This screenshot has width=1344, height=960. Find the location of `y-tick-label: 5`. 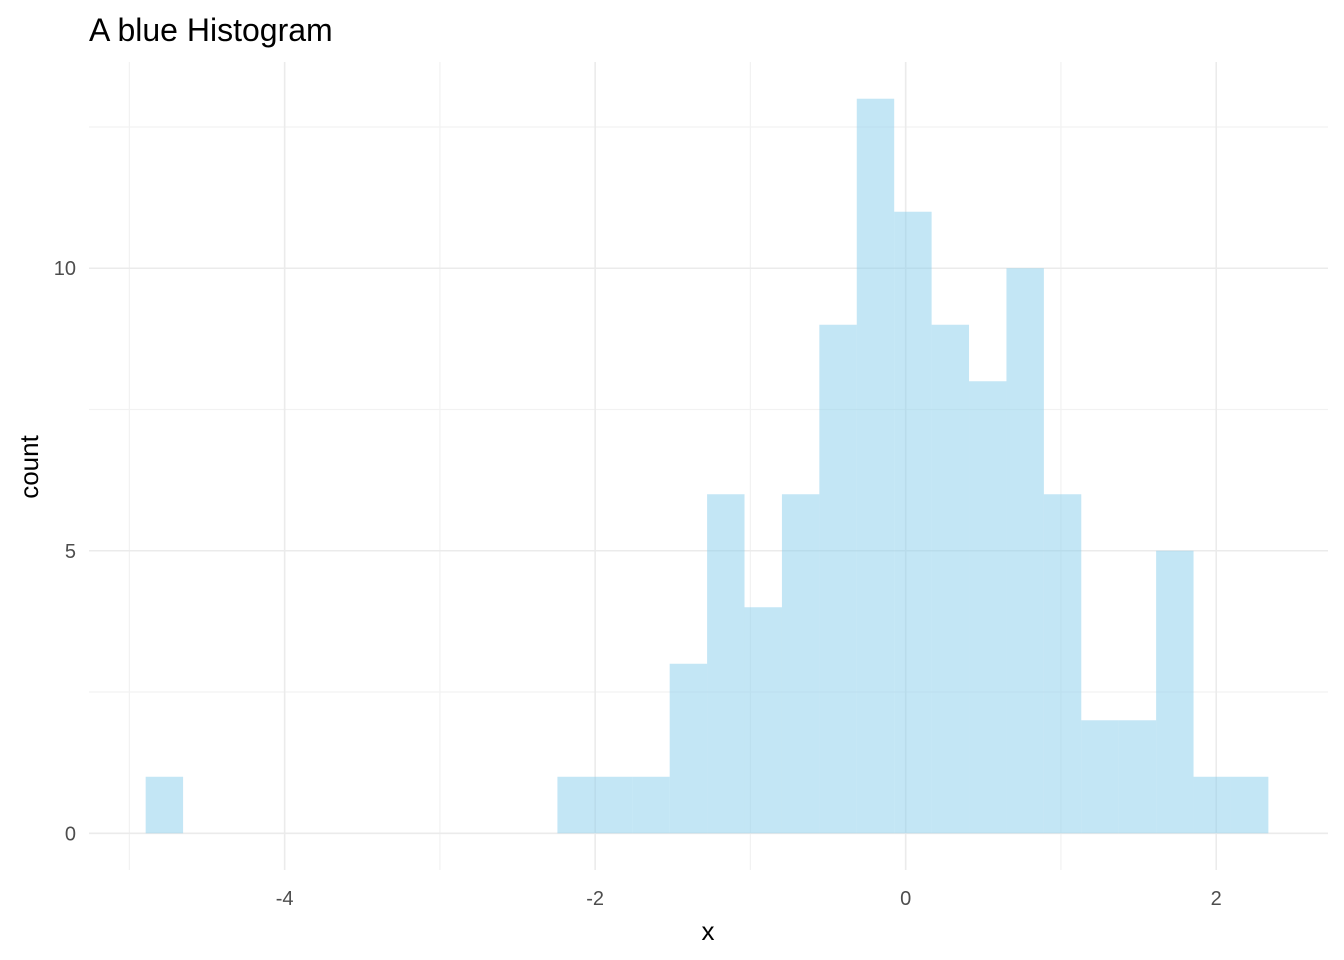

y-tick-label: 5 is located at coordinates (70, 552).